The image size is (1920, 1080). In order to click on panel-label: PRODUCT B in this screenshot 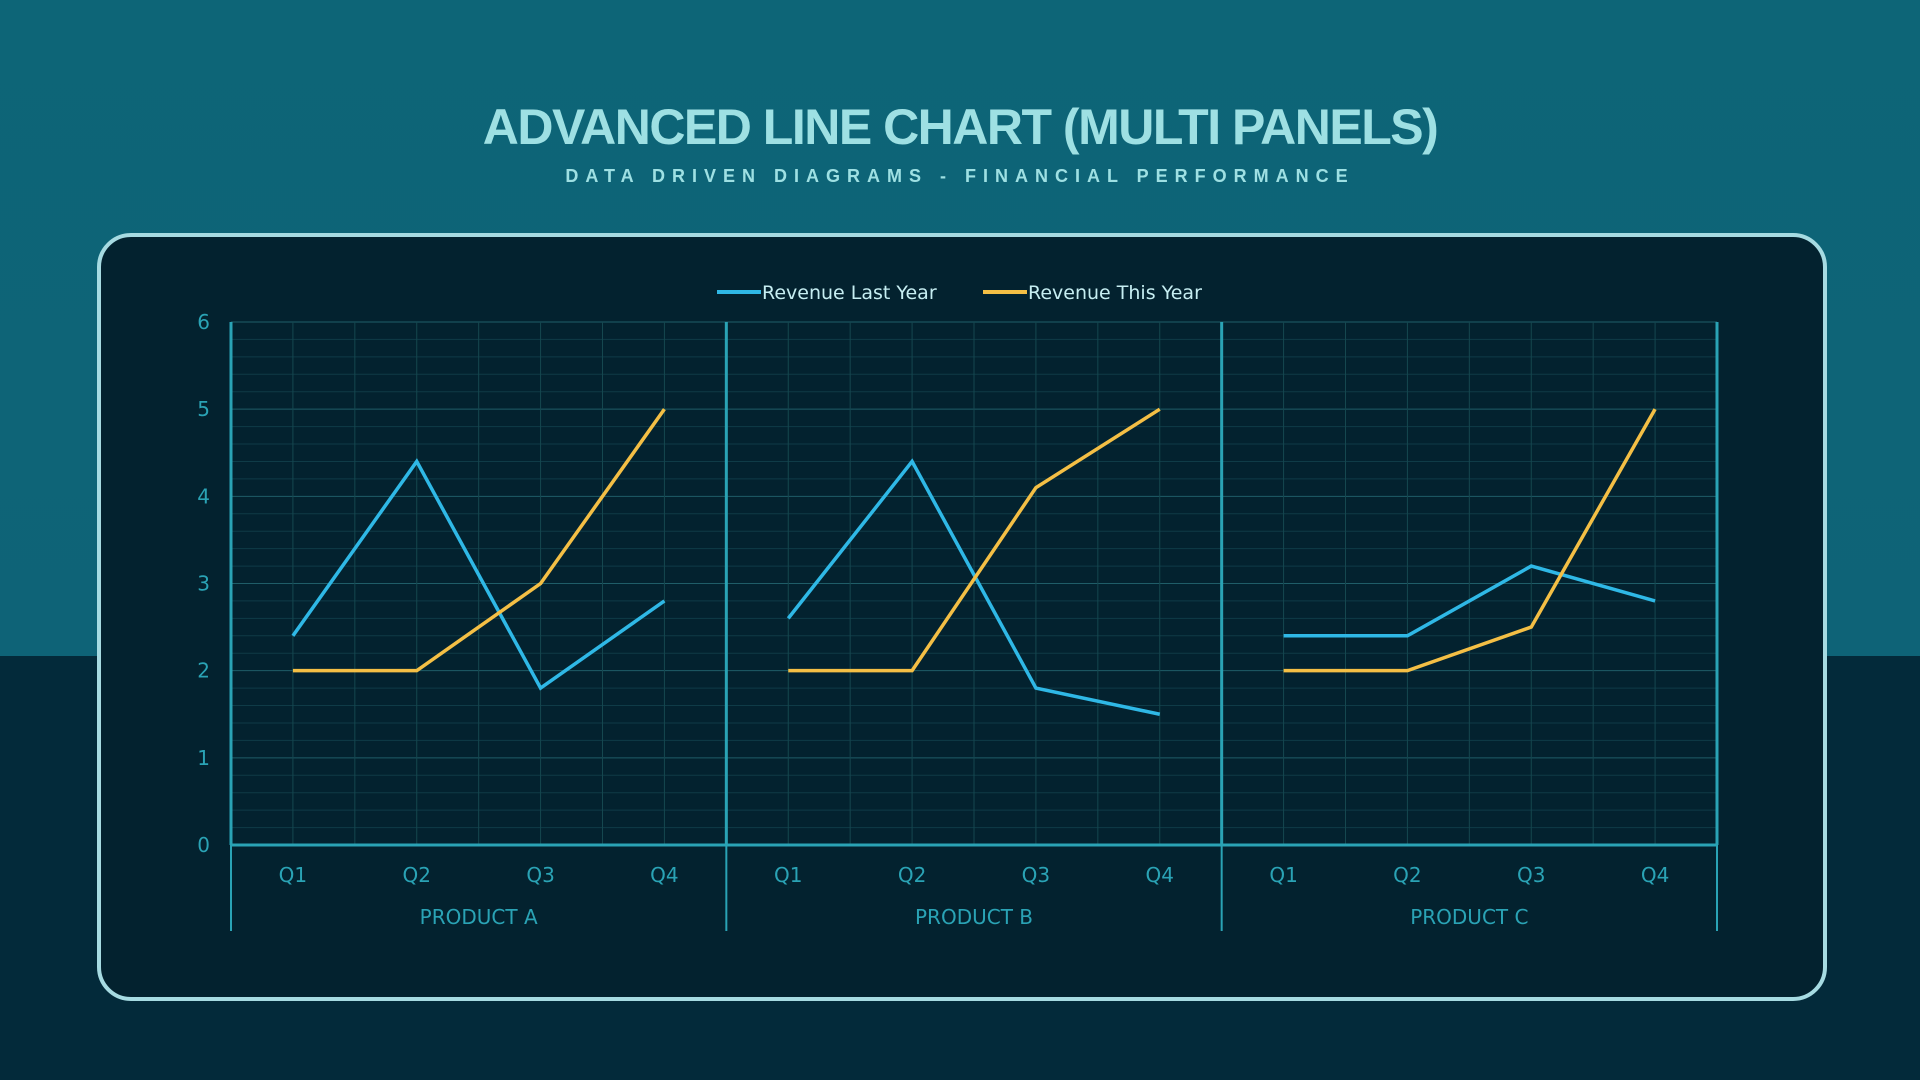, I will do `click(974, 917)`.